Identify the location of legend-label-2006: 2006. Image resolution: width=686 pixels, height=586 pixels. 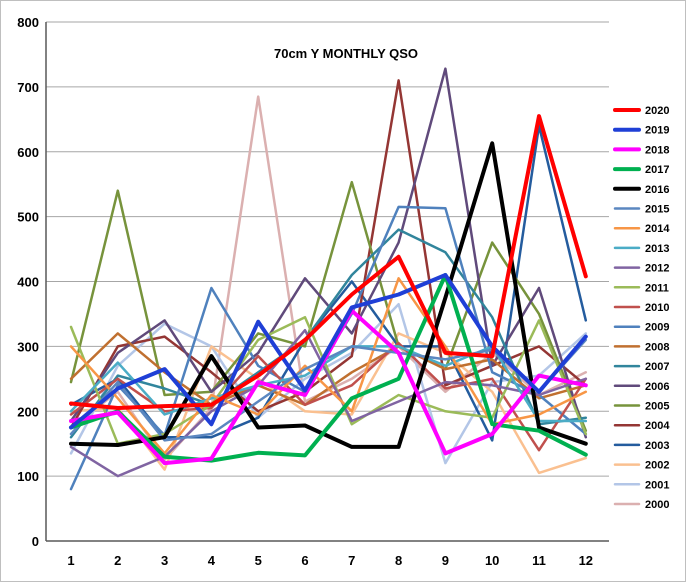
(657, 387).